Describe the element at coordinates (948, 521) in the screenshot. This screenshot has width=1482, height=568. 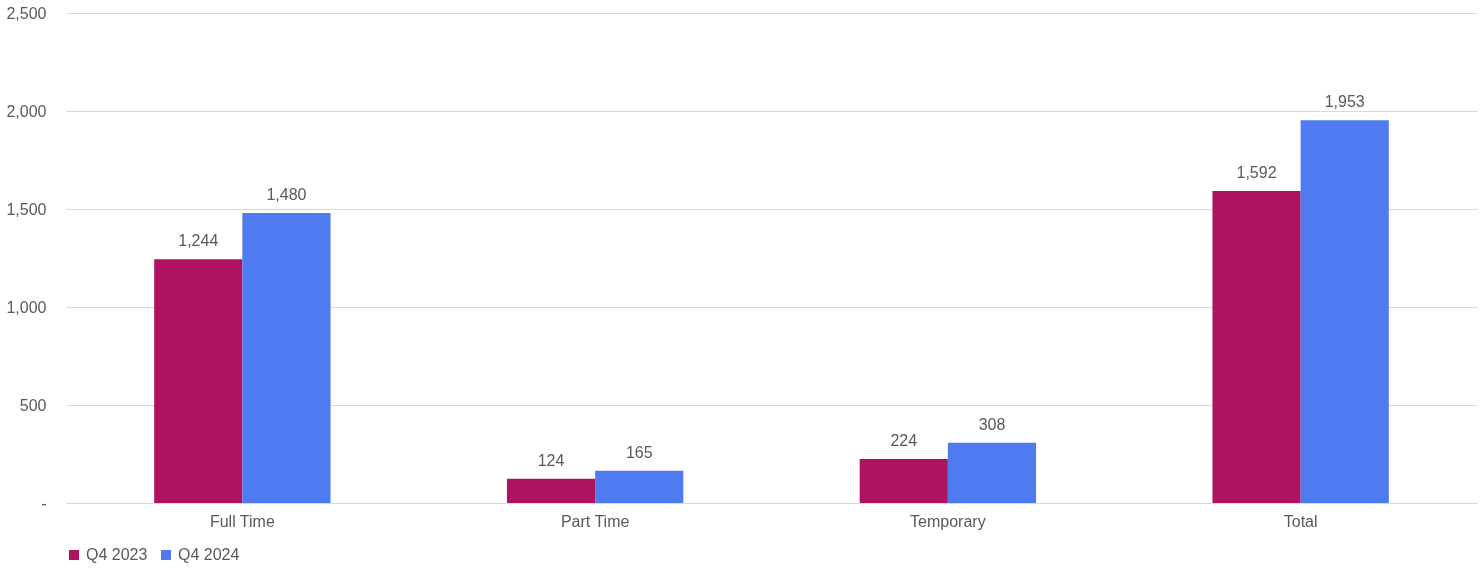
I see `x-tick-label: Temporary` at that location.